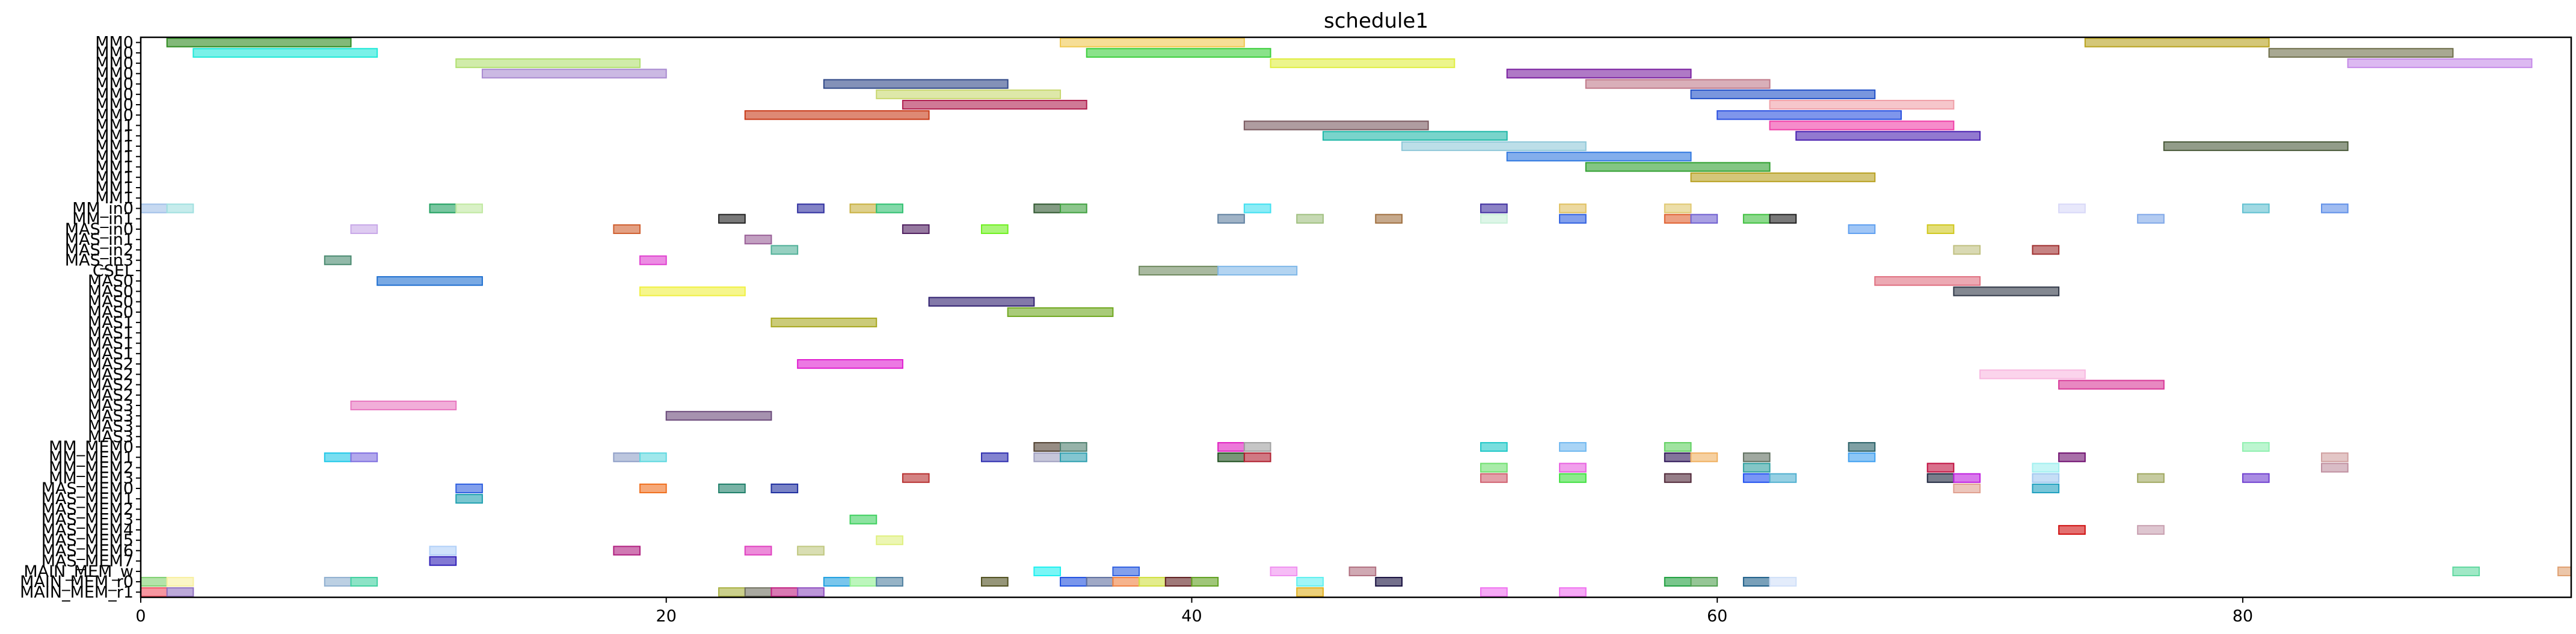 Image resolution: width=2576 pixels, height=634 pixels. Describe the element at coordinates (88, 562) in the screenshot. I see `y-tick-label: MAS_MEM7` at that location.